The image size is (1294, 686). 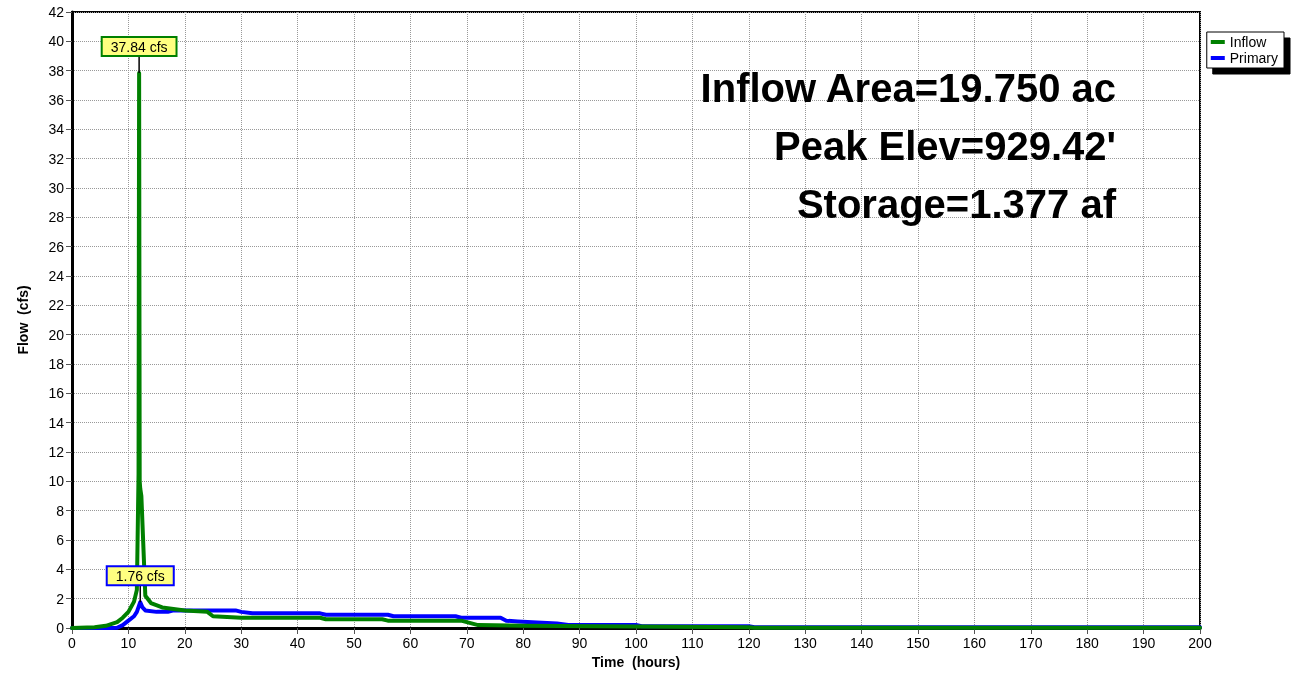 I want to click on annotation: Inflow Area=19.750 ac, so click(x=908, y=88).